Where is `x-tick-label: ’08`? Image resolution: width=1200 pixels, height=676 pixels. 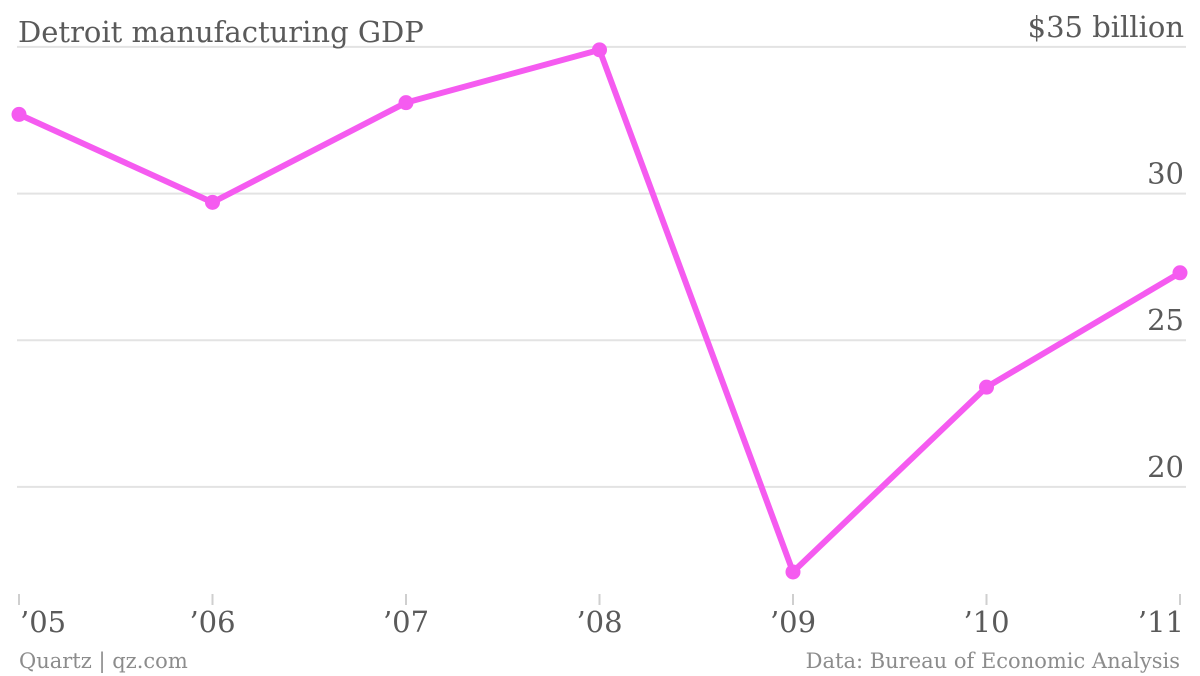 x-tick-label: ’08 is located at coordinates (599, 622).